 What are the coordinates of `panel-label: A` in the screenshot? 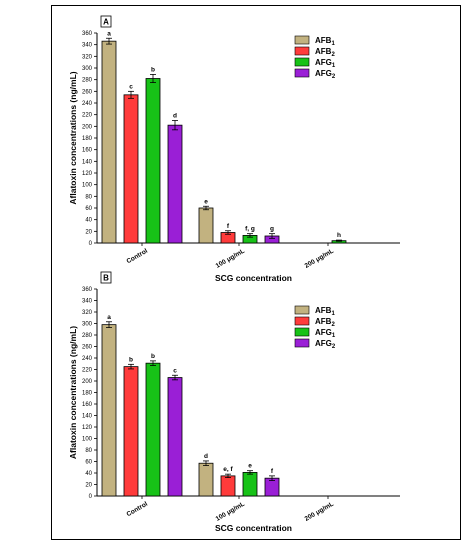 It's located at (106, 22).